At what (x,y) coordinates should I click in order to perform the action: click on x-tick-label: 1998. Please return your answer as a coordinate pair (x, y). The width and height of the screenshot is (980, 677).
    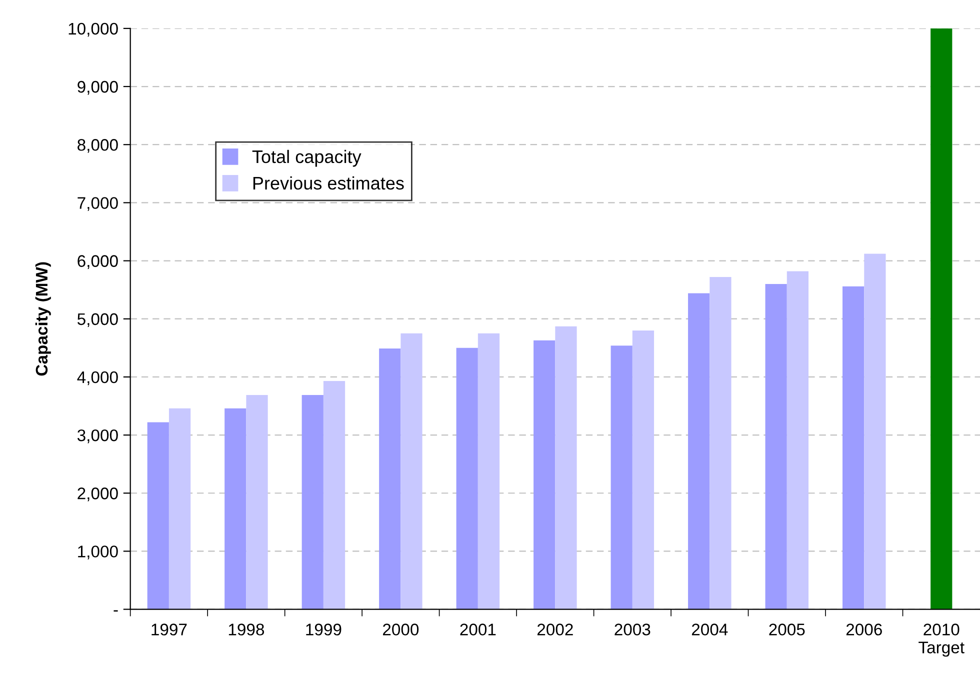
    Looking at the image, I should click on (246, 630).